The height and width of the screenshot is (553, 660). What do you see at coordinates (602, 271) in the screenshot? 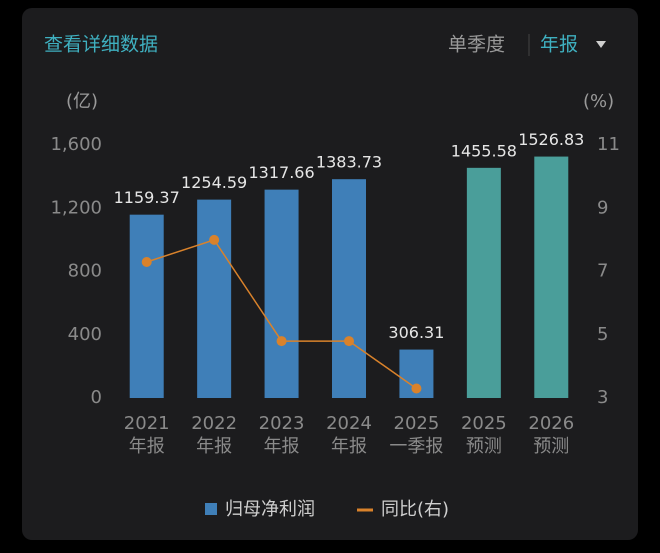
I see `y2-tick-label: 7` at bounding box center [602, 271].